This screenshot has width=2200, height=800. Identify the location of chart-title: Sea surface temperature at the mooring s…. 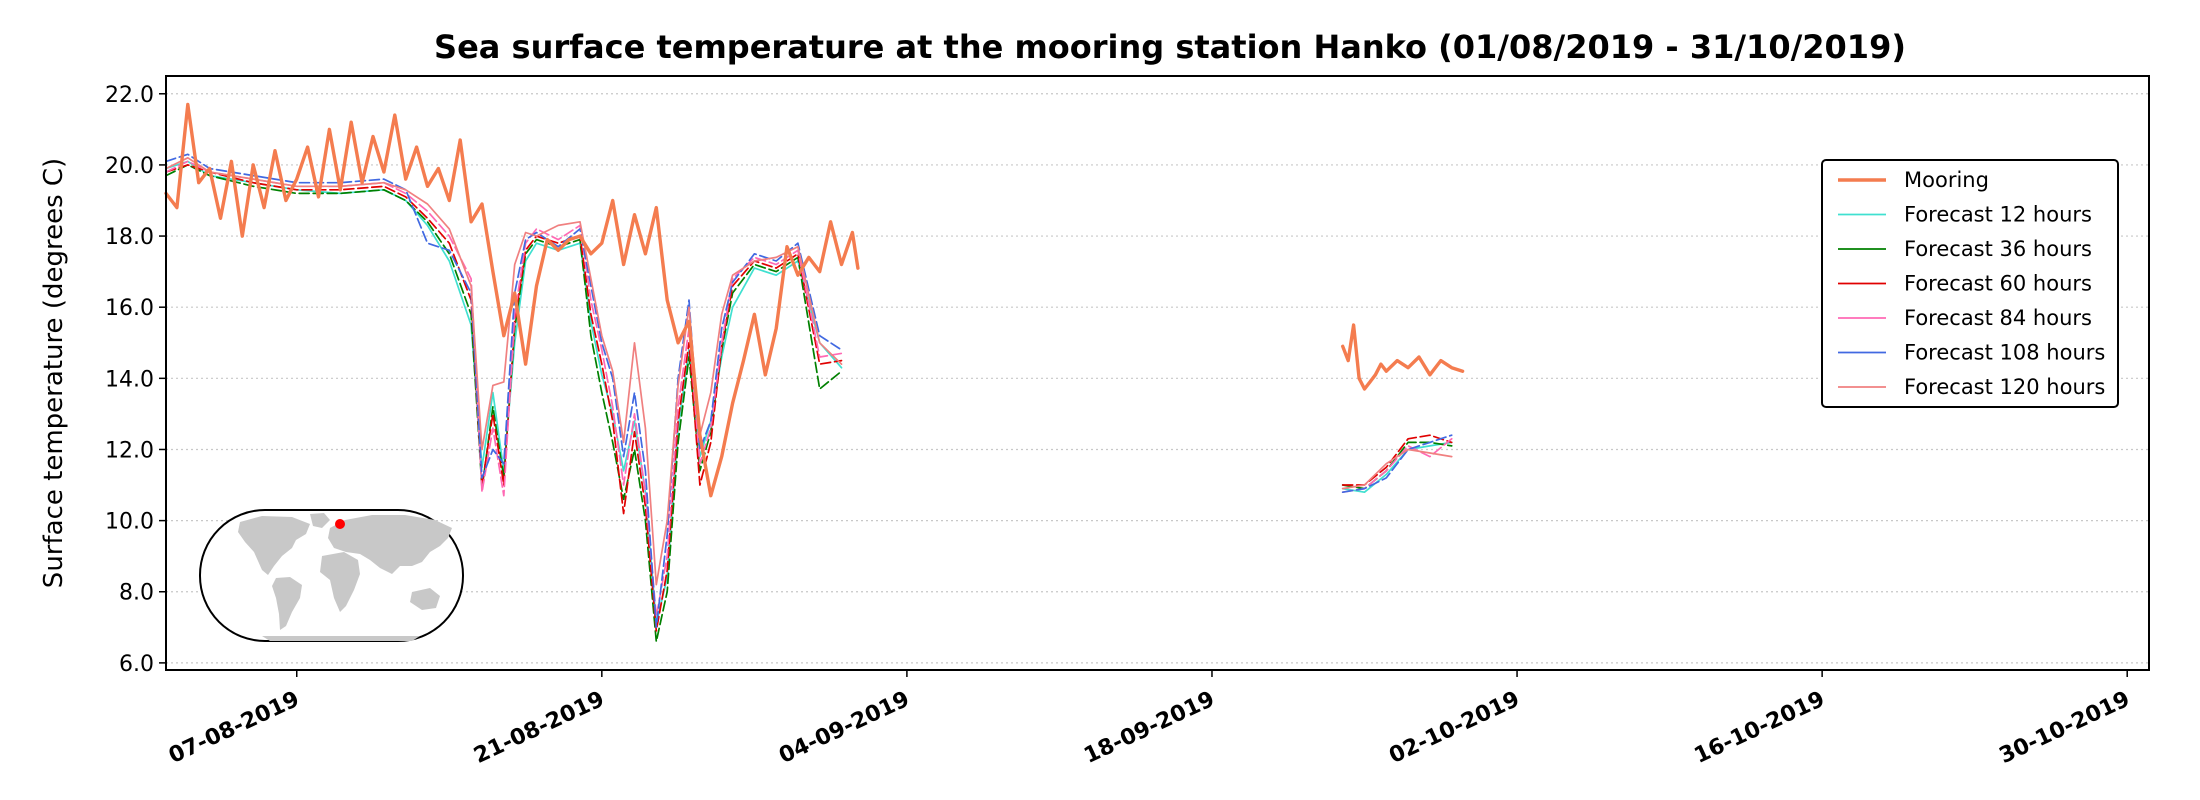
(1170, 47).